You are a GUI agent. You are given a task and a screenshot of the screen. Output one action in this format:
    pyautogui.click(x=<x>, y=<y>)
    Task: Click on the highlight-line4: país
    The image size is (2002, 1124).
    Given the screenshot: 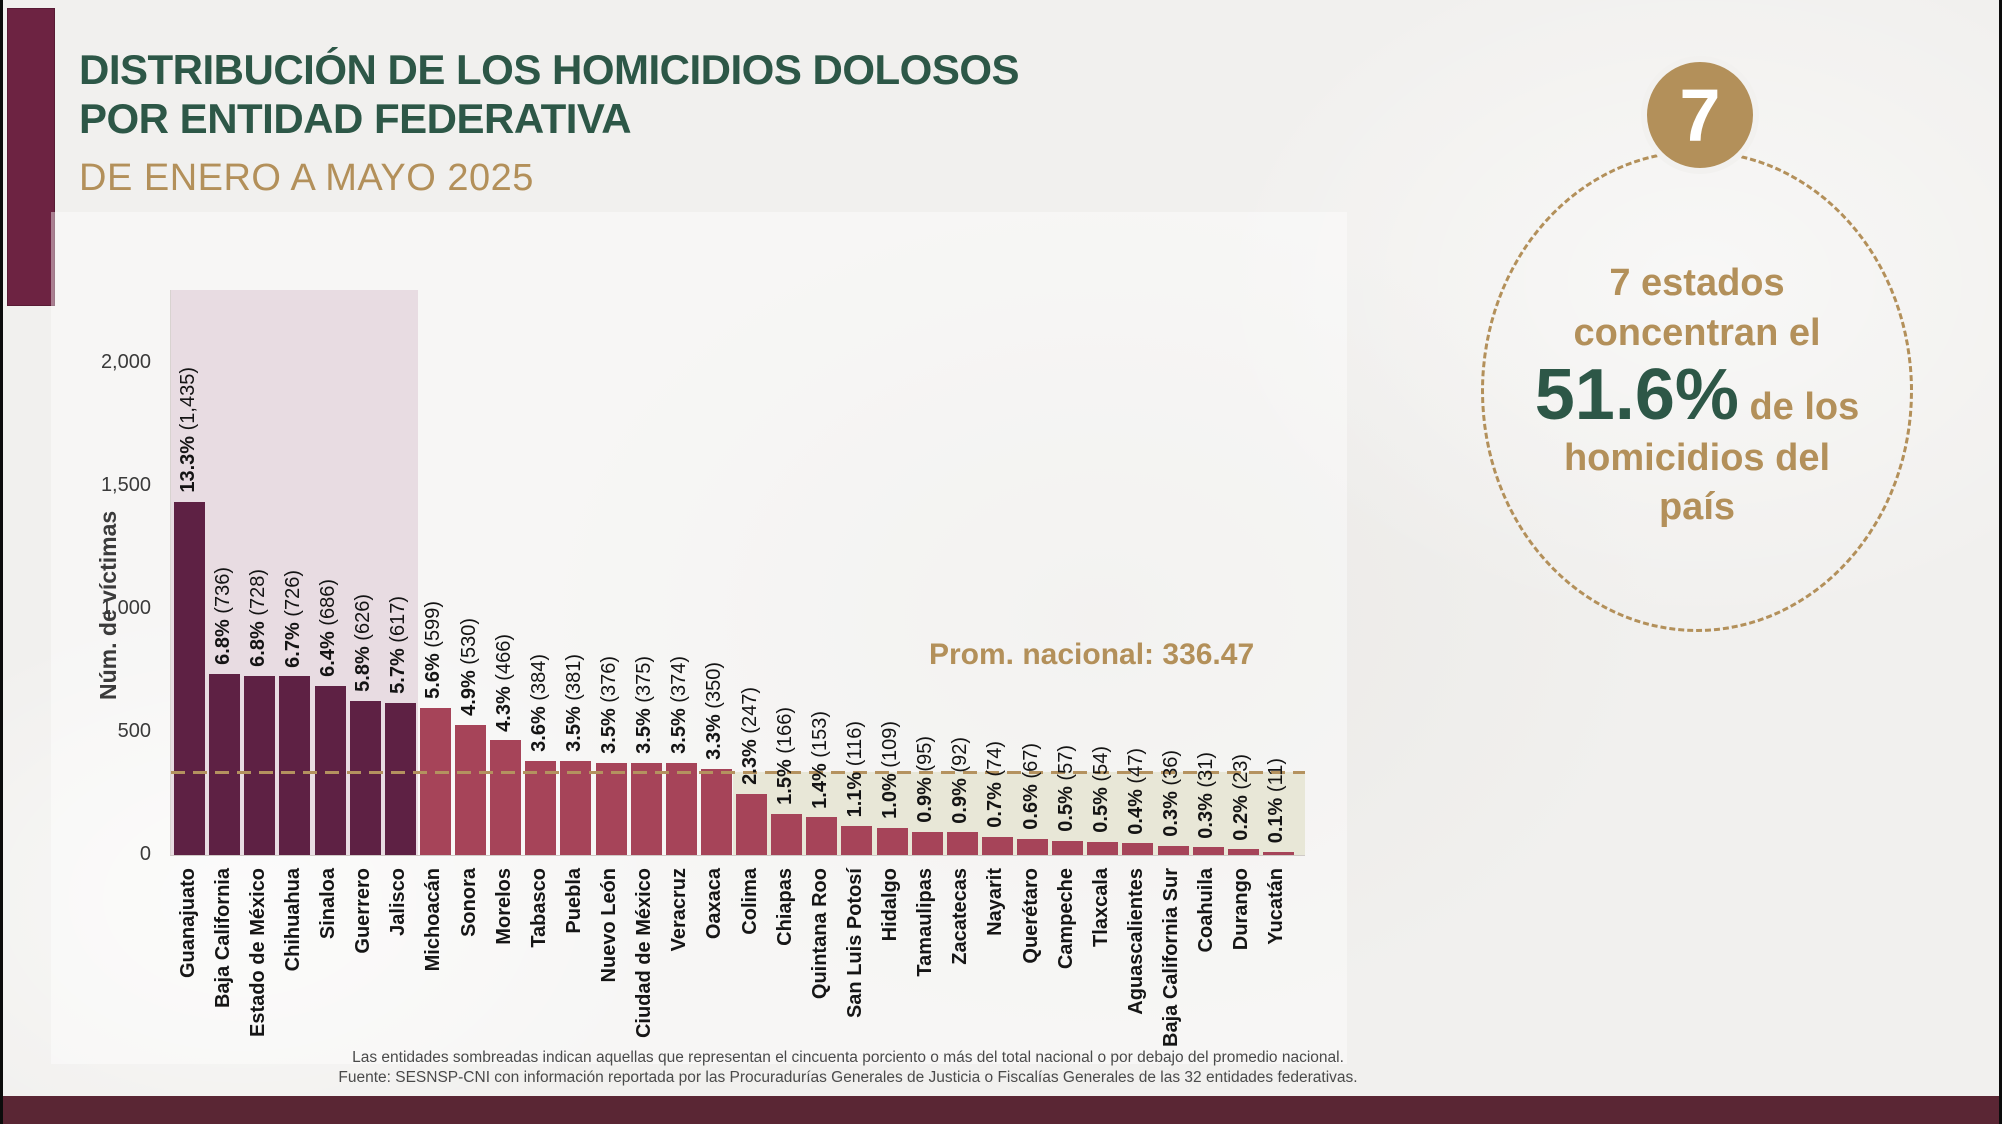 What is the action you would take?
    pyautogui.click(x=1697, y=507)
    